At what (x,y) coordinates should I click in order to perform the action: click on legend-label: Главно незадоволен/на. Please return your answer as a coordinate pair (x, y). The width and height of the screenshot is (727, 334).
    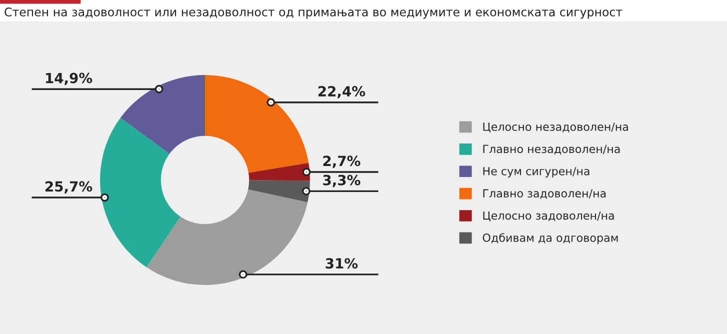
    Looking at the image, I should click on (551, 149).